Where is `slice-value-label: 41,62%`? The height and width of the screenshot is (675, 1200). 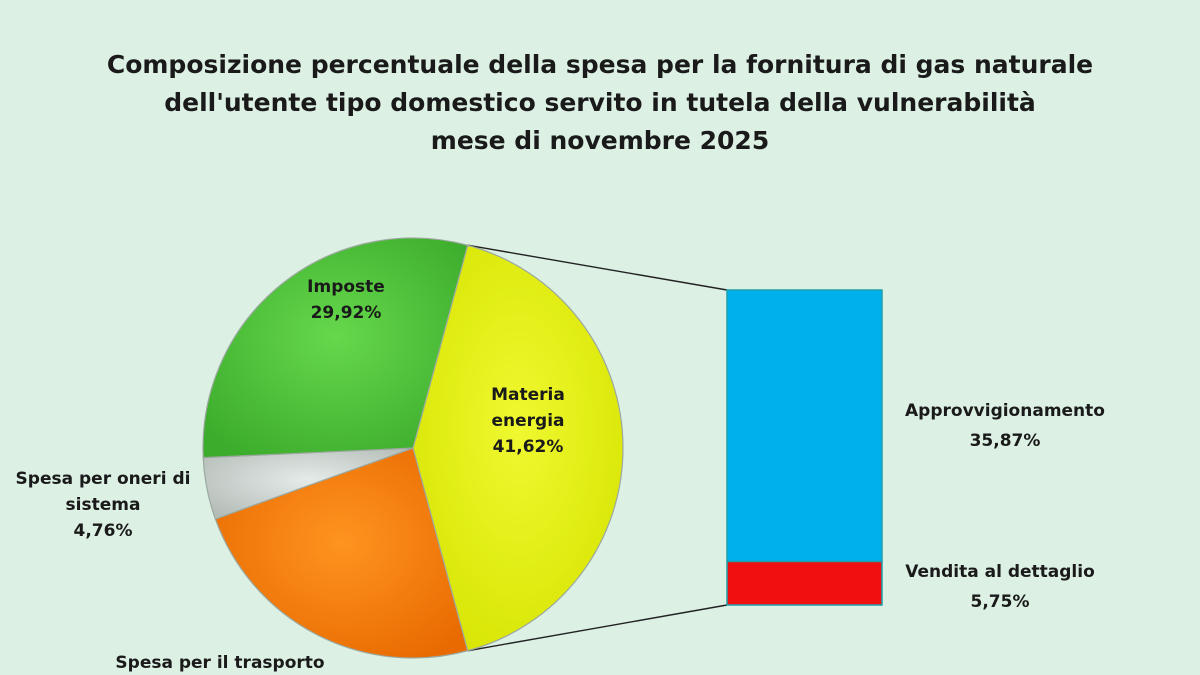 slice-value-label: 41,62% is located at coordinates (528, 447).